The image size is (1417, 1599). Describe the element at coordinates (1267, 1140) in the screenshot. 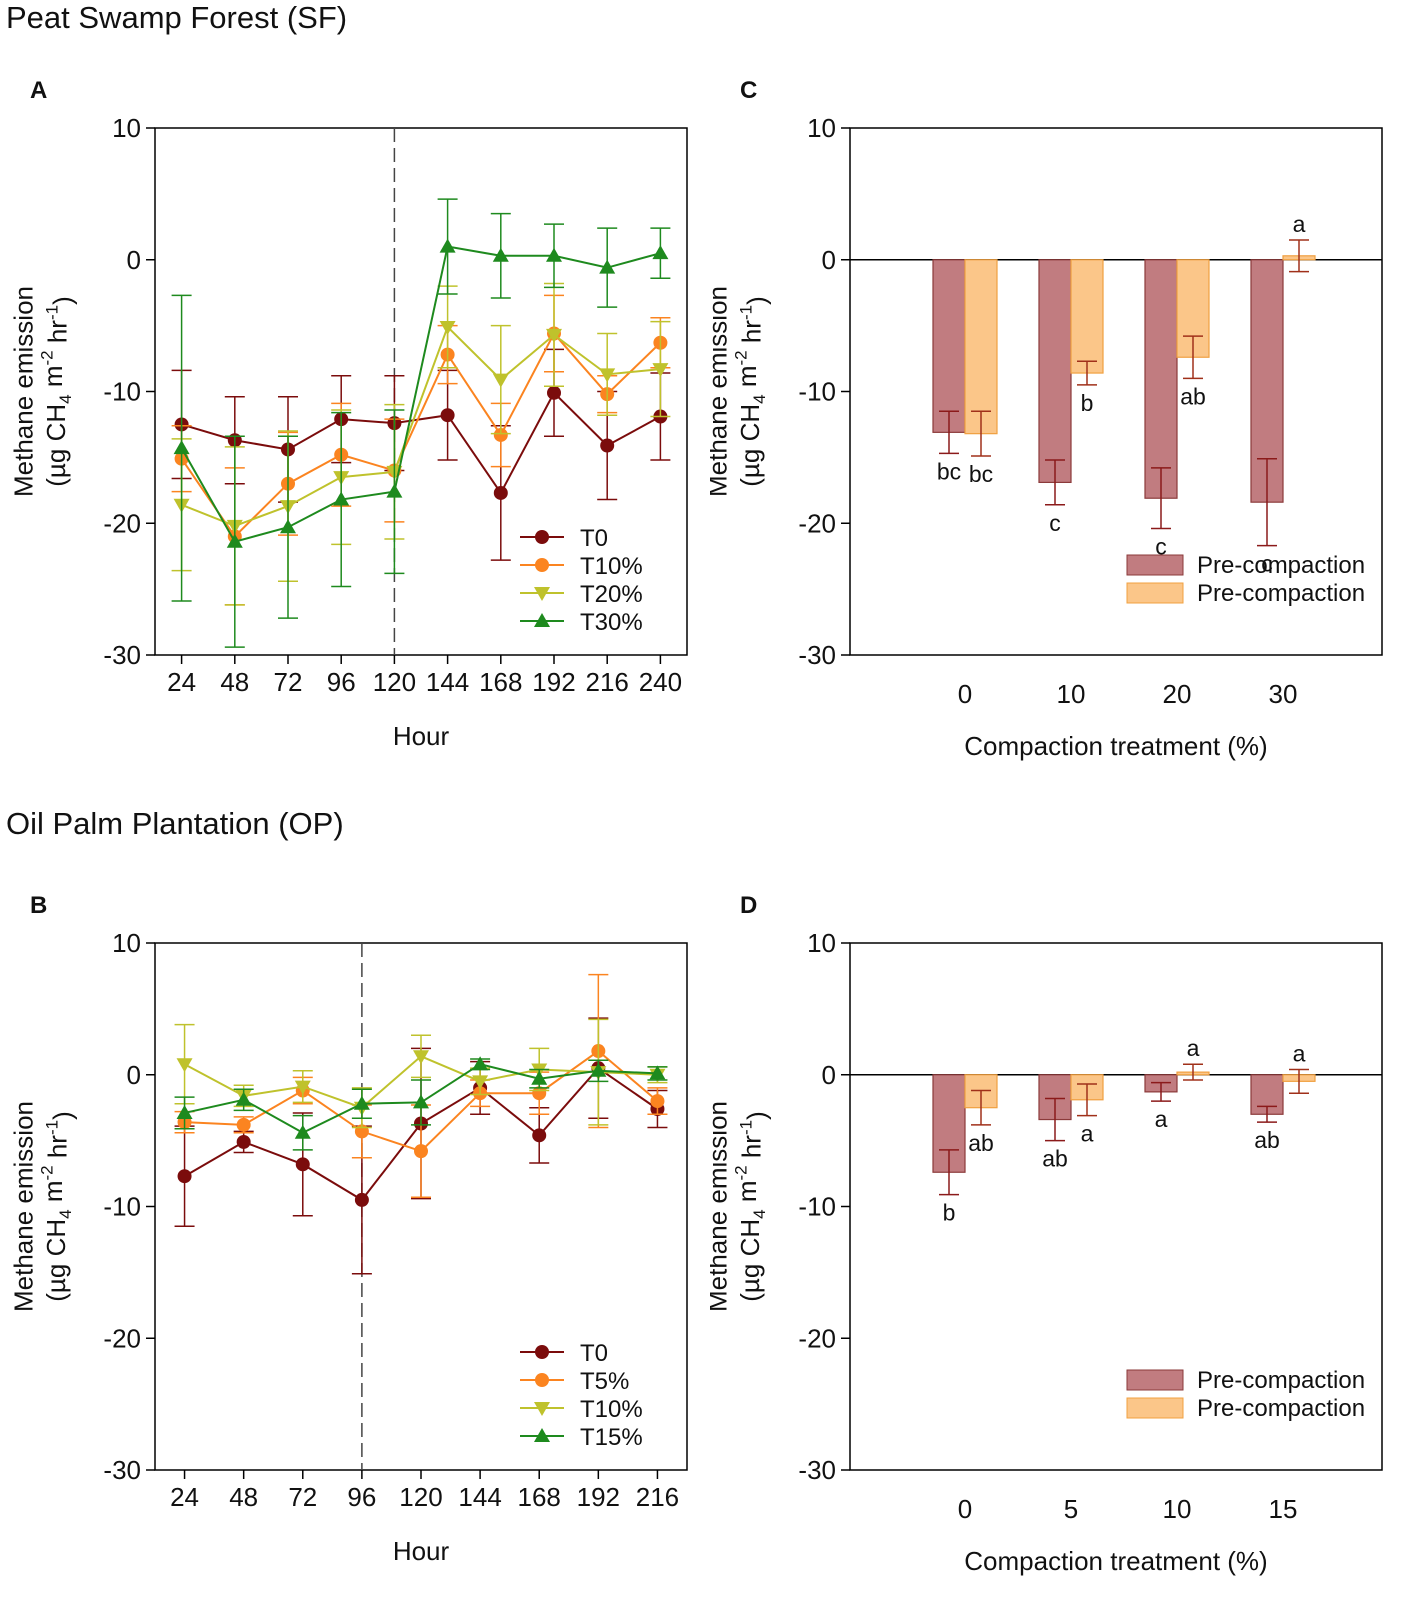

I see `significance-letter: ab` at that location.